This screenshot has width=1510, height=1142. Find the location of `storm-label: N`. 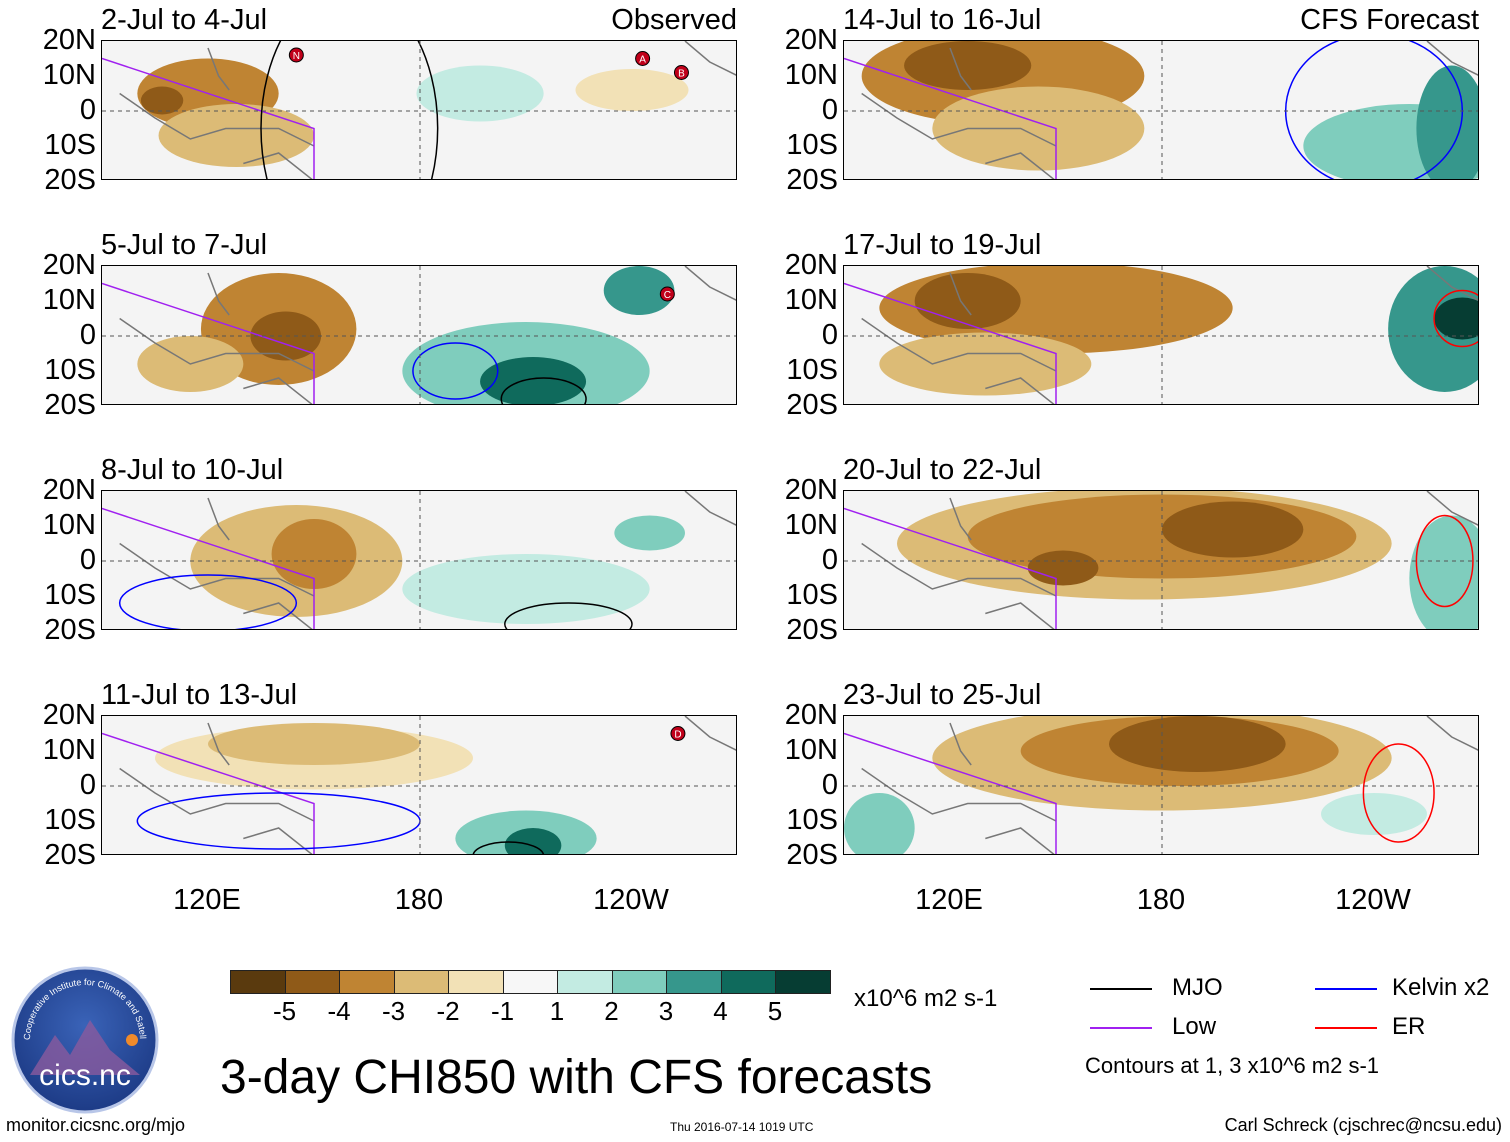

storm-label: N is located at coordinates (296, 56).